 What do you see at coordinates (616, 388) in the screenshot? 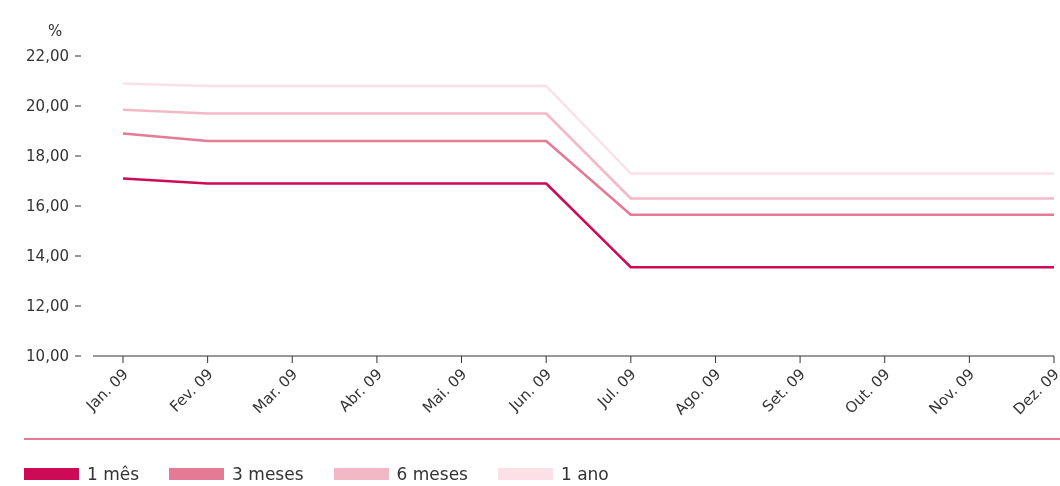
I see `x-tick-label: Jul. 09` at bounding box center [616, 388].